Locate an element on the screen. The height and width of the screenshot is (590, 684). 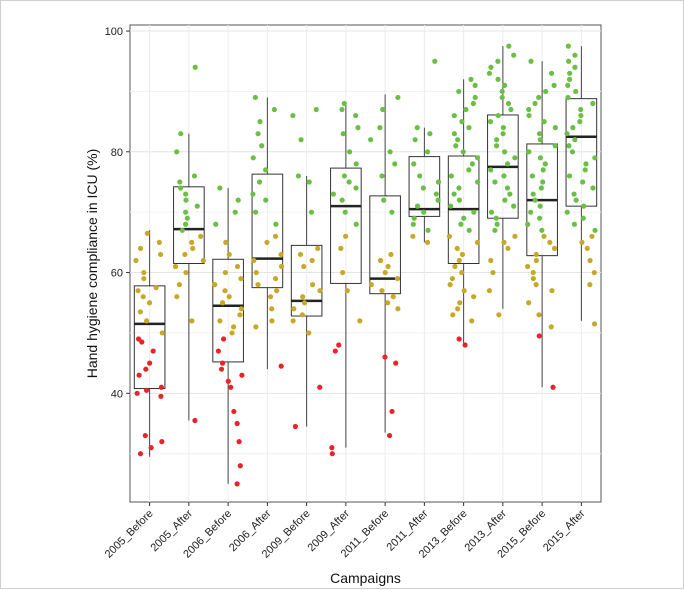
y-tick-label: 60 is located at coordinates (117, 274).